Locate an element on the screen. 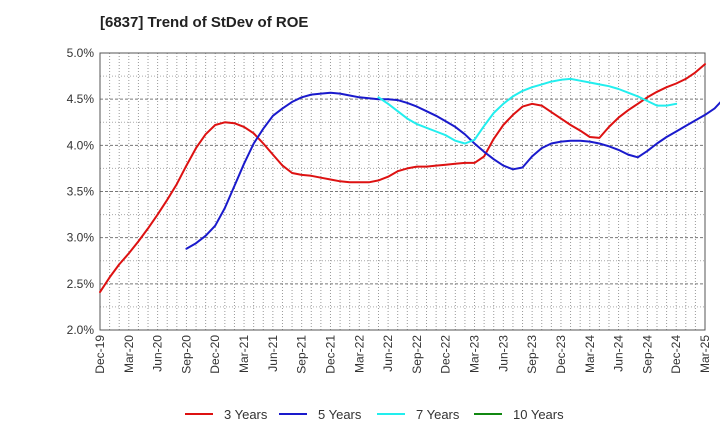  x-tick-label: Dec-21 is located at coordinates (330, 354).